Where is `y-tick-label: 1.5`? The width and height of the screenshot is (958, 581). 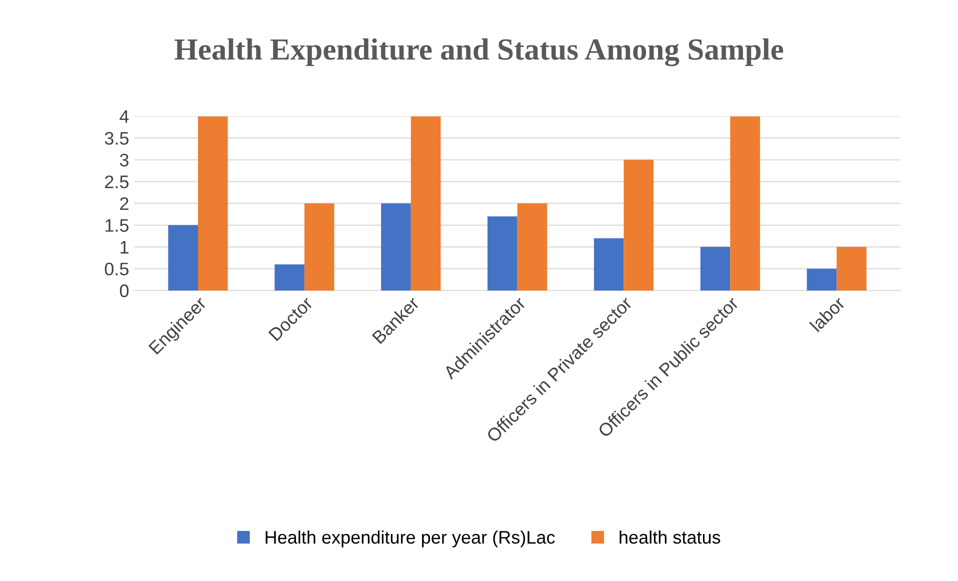
y-tick-label: 1.5 is located at coordinates (117, 225).